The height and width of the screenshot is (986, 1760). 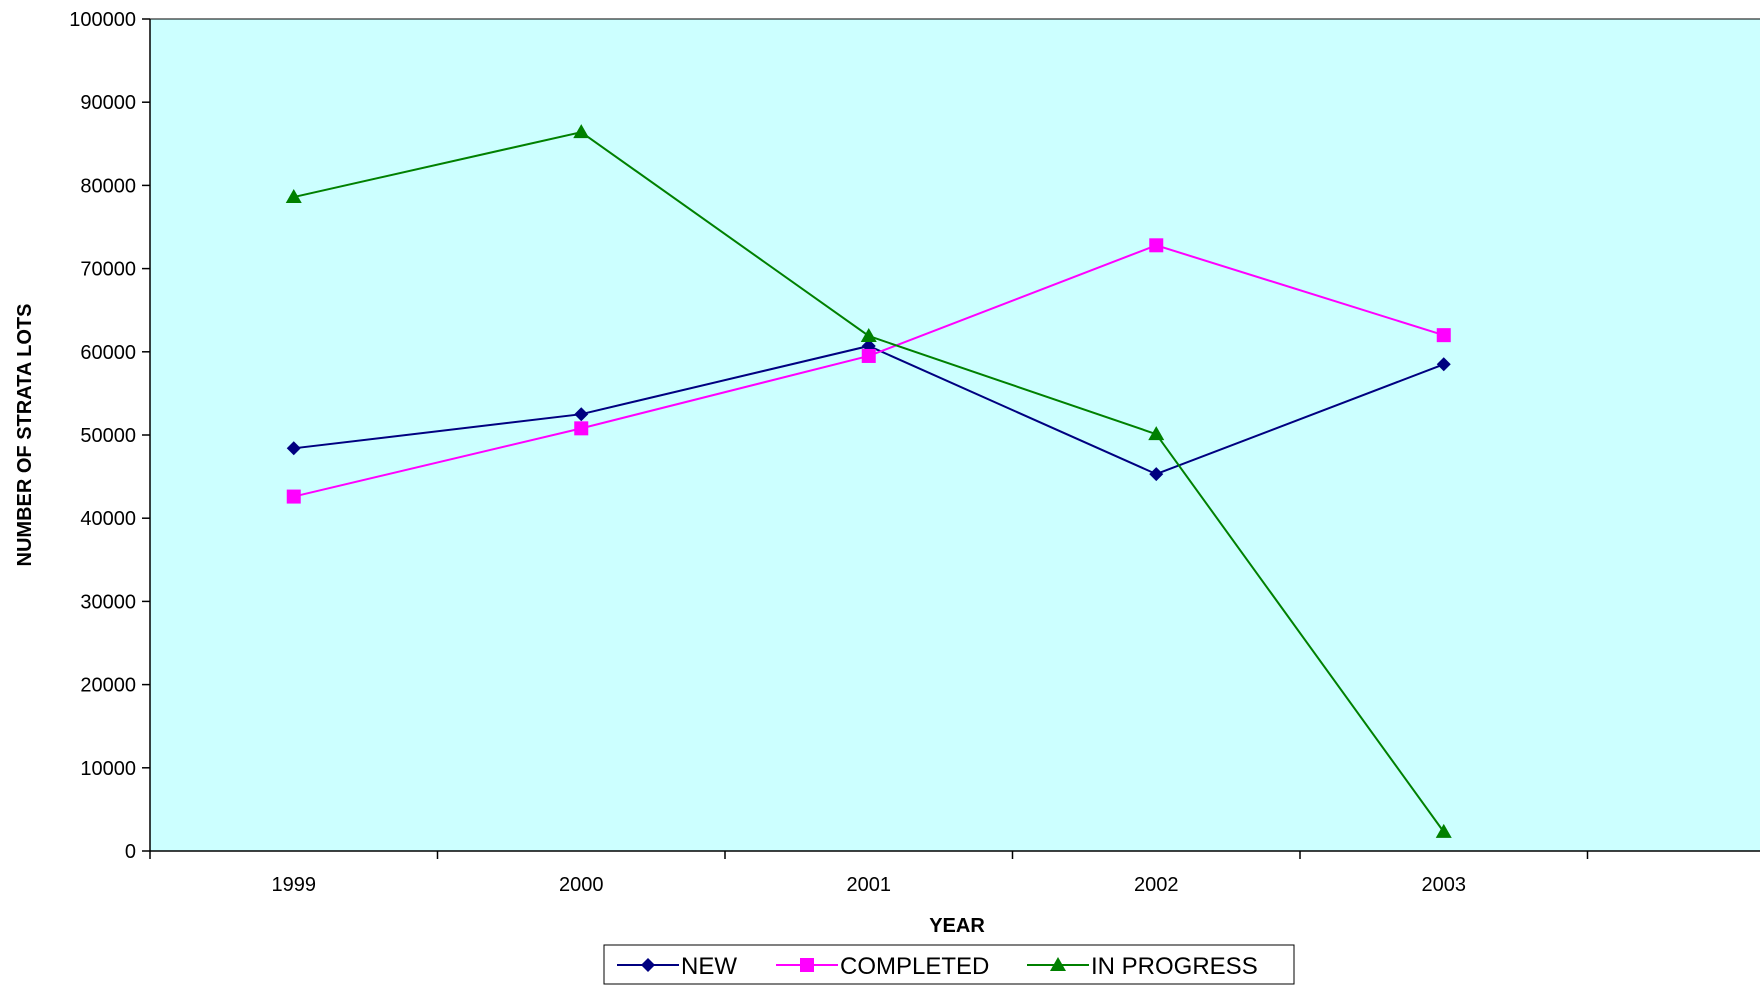 I want to click on x-tick-label: 2000, so click(x=581, y=885).